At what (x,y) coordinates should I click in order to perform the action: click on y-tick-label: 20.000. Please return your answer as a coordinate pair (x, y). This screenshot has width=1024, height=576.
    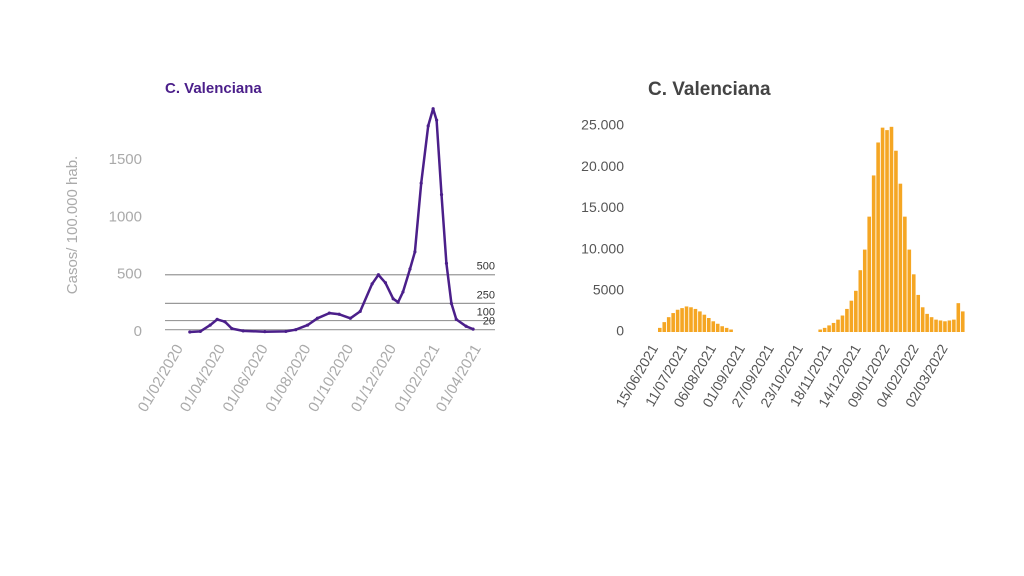
    Looking at the image, I should click on (602, 166).